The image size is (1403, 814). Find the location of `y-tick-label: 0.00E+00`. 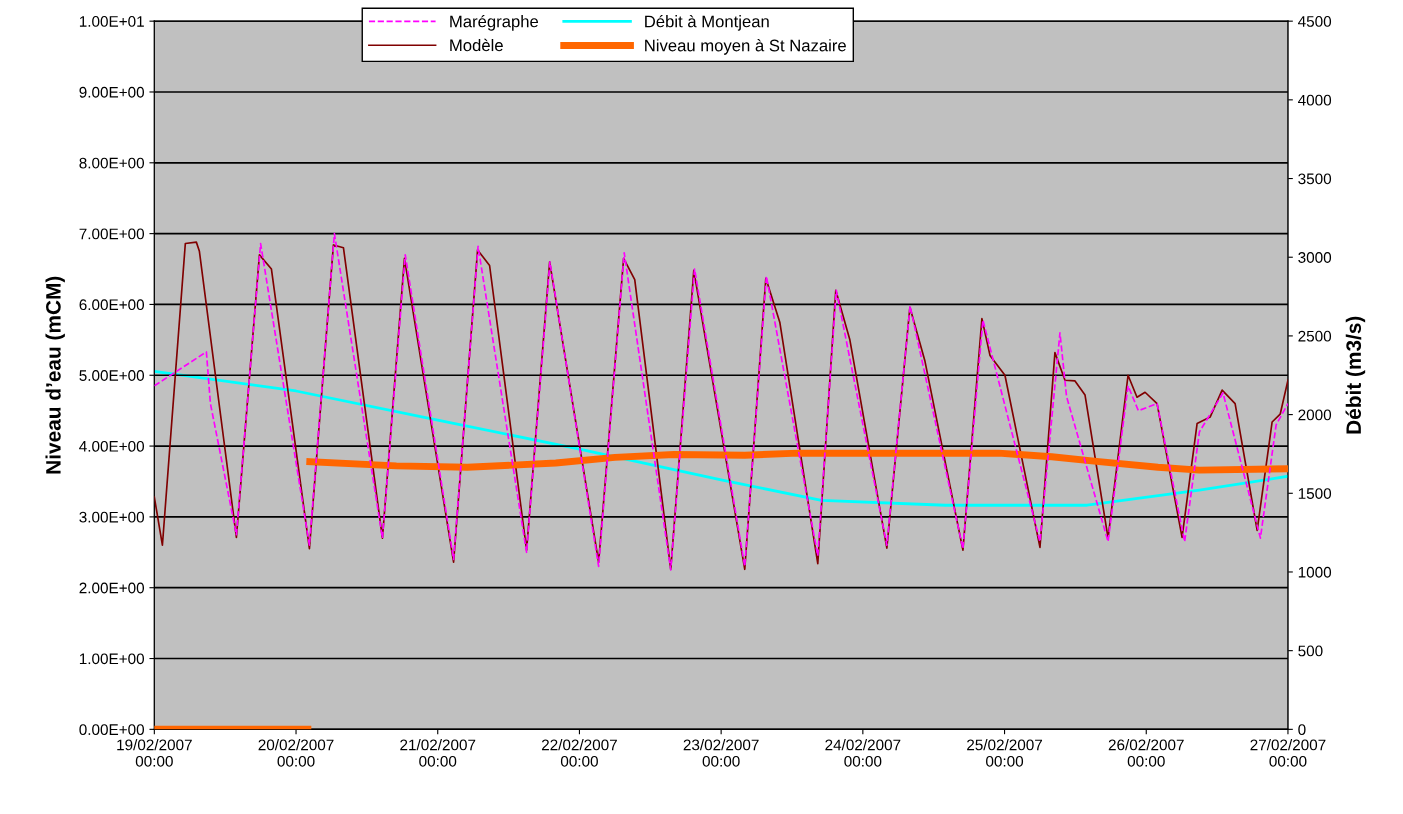

y-tick-label: 0.00E+00 is located at coordinates (112, 730).